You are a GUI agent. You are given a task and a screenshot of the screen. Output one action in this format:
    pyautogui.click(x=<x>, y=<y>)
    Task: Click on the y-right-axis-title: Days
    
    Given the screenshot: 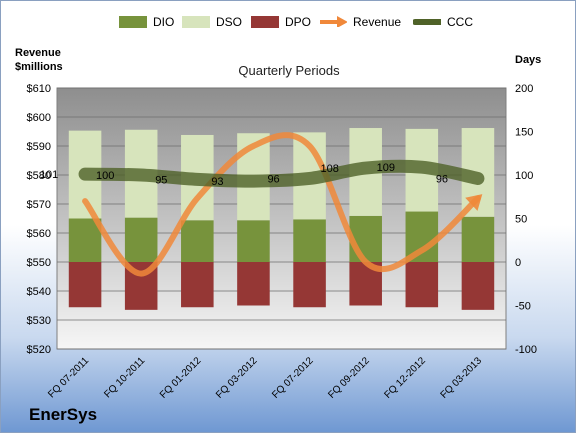 What is the action you would take?
    pyautogui.click(x=528, y=60)
    